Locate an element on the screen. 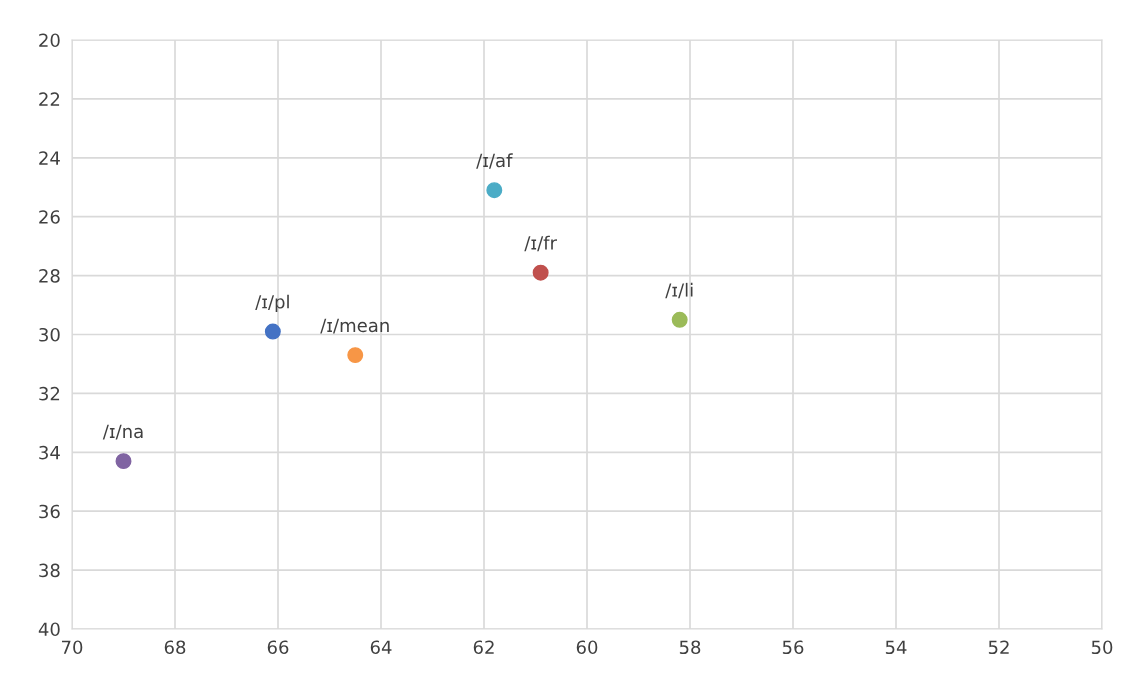  series-label: /ɪ/na is located at coordinates (122, 432).